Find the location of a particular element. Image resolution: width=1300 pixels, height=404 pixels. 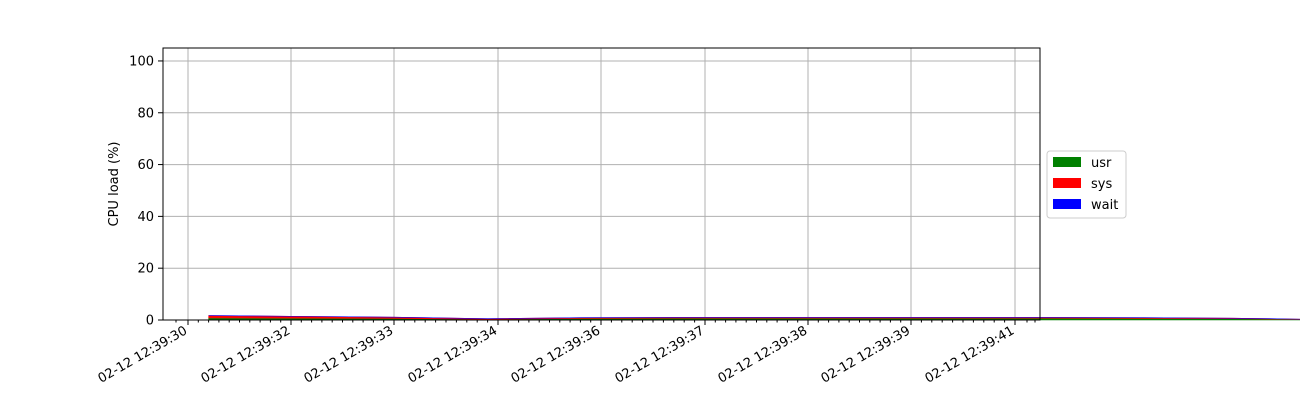

legend-label-sys: sys is located at coordinates (1101, 184).